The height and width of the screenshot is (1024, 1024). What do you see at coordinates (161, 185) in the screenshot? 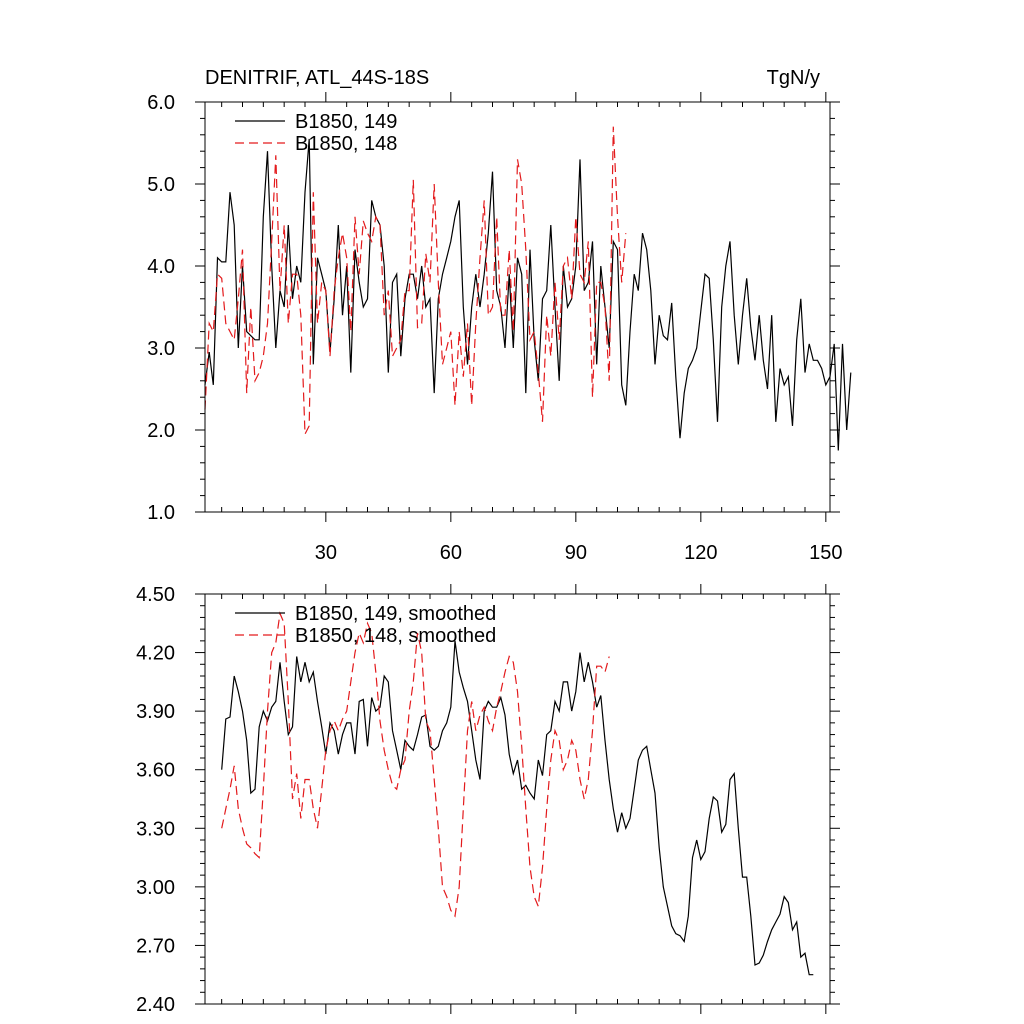
I see `y-tick-label: 5.0` at bounding box center [161, 185].